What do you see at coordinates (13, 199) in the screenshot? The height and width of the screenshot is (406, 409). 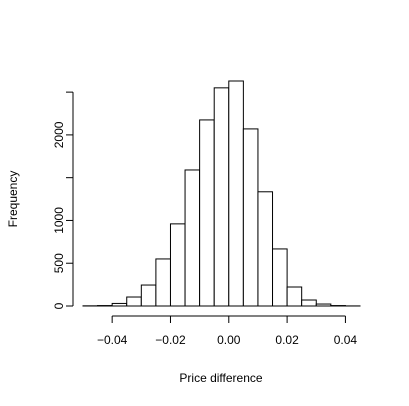 I see `y-axis-label: Frequency` at bounding box center [13, 199].